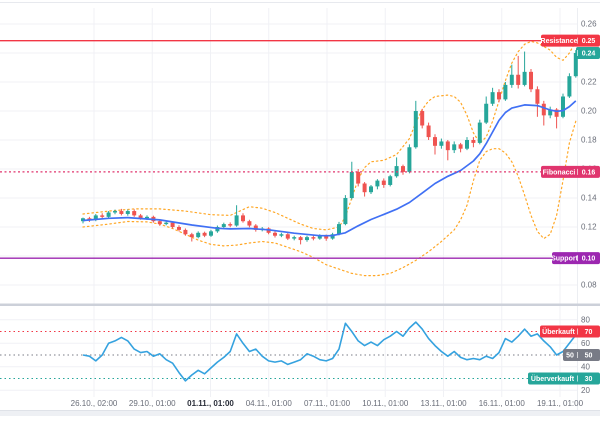 The height and width of the screenshot is (421, 600). I want to click on x-axis-label: 19.11., 01:00, so click(560, 403).